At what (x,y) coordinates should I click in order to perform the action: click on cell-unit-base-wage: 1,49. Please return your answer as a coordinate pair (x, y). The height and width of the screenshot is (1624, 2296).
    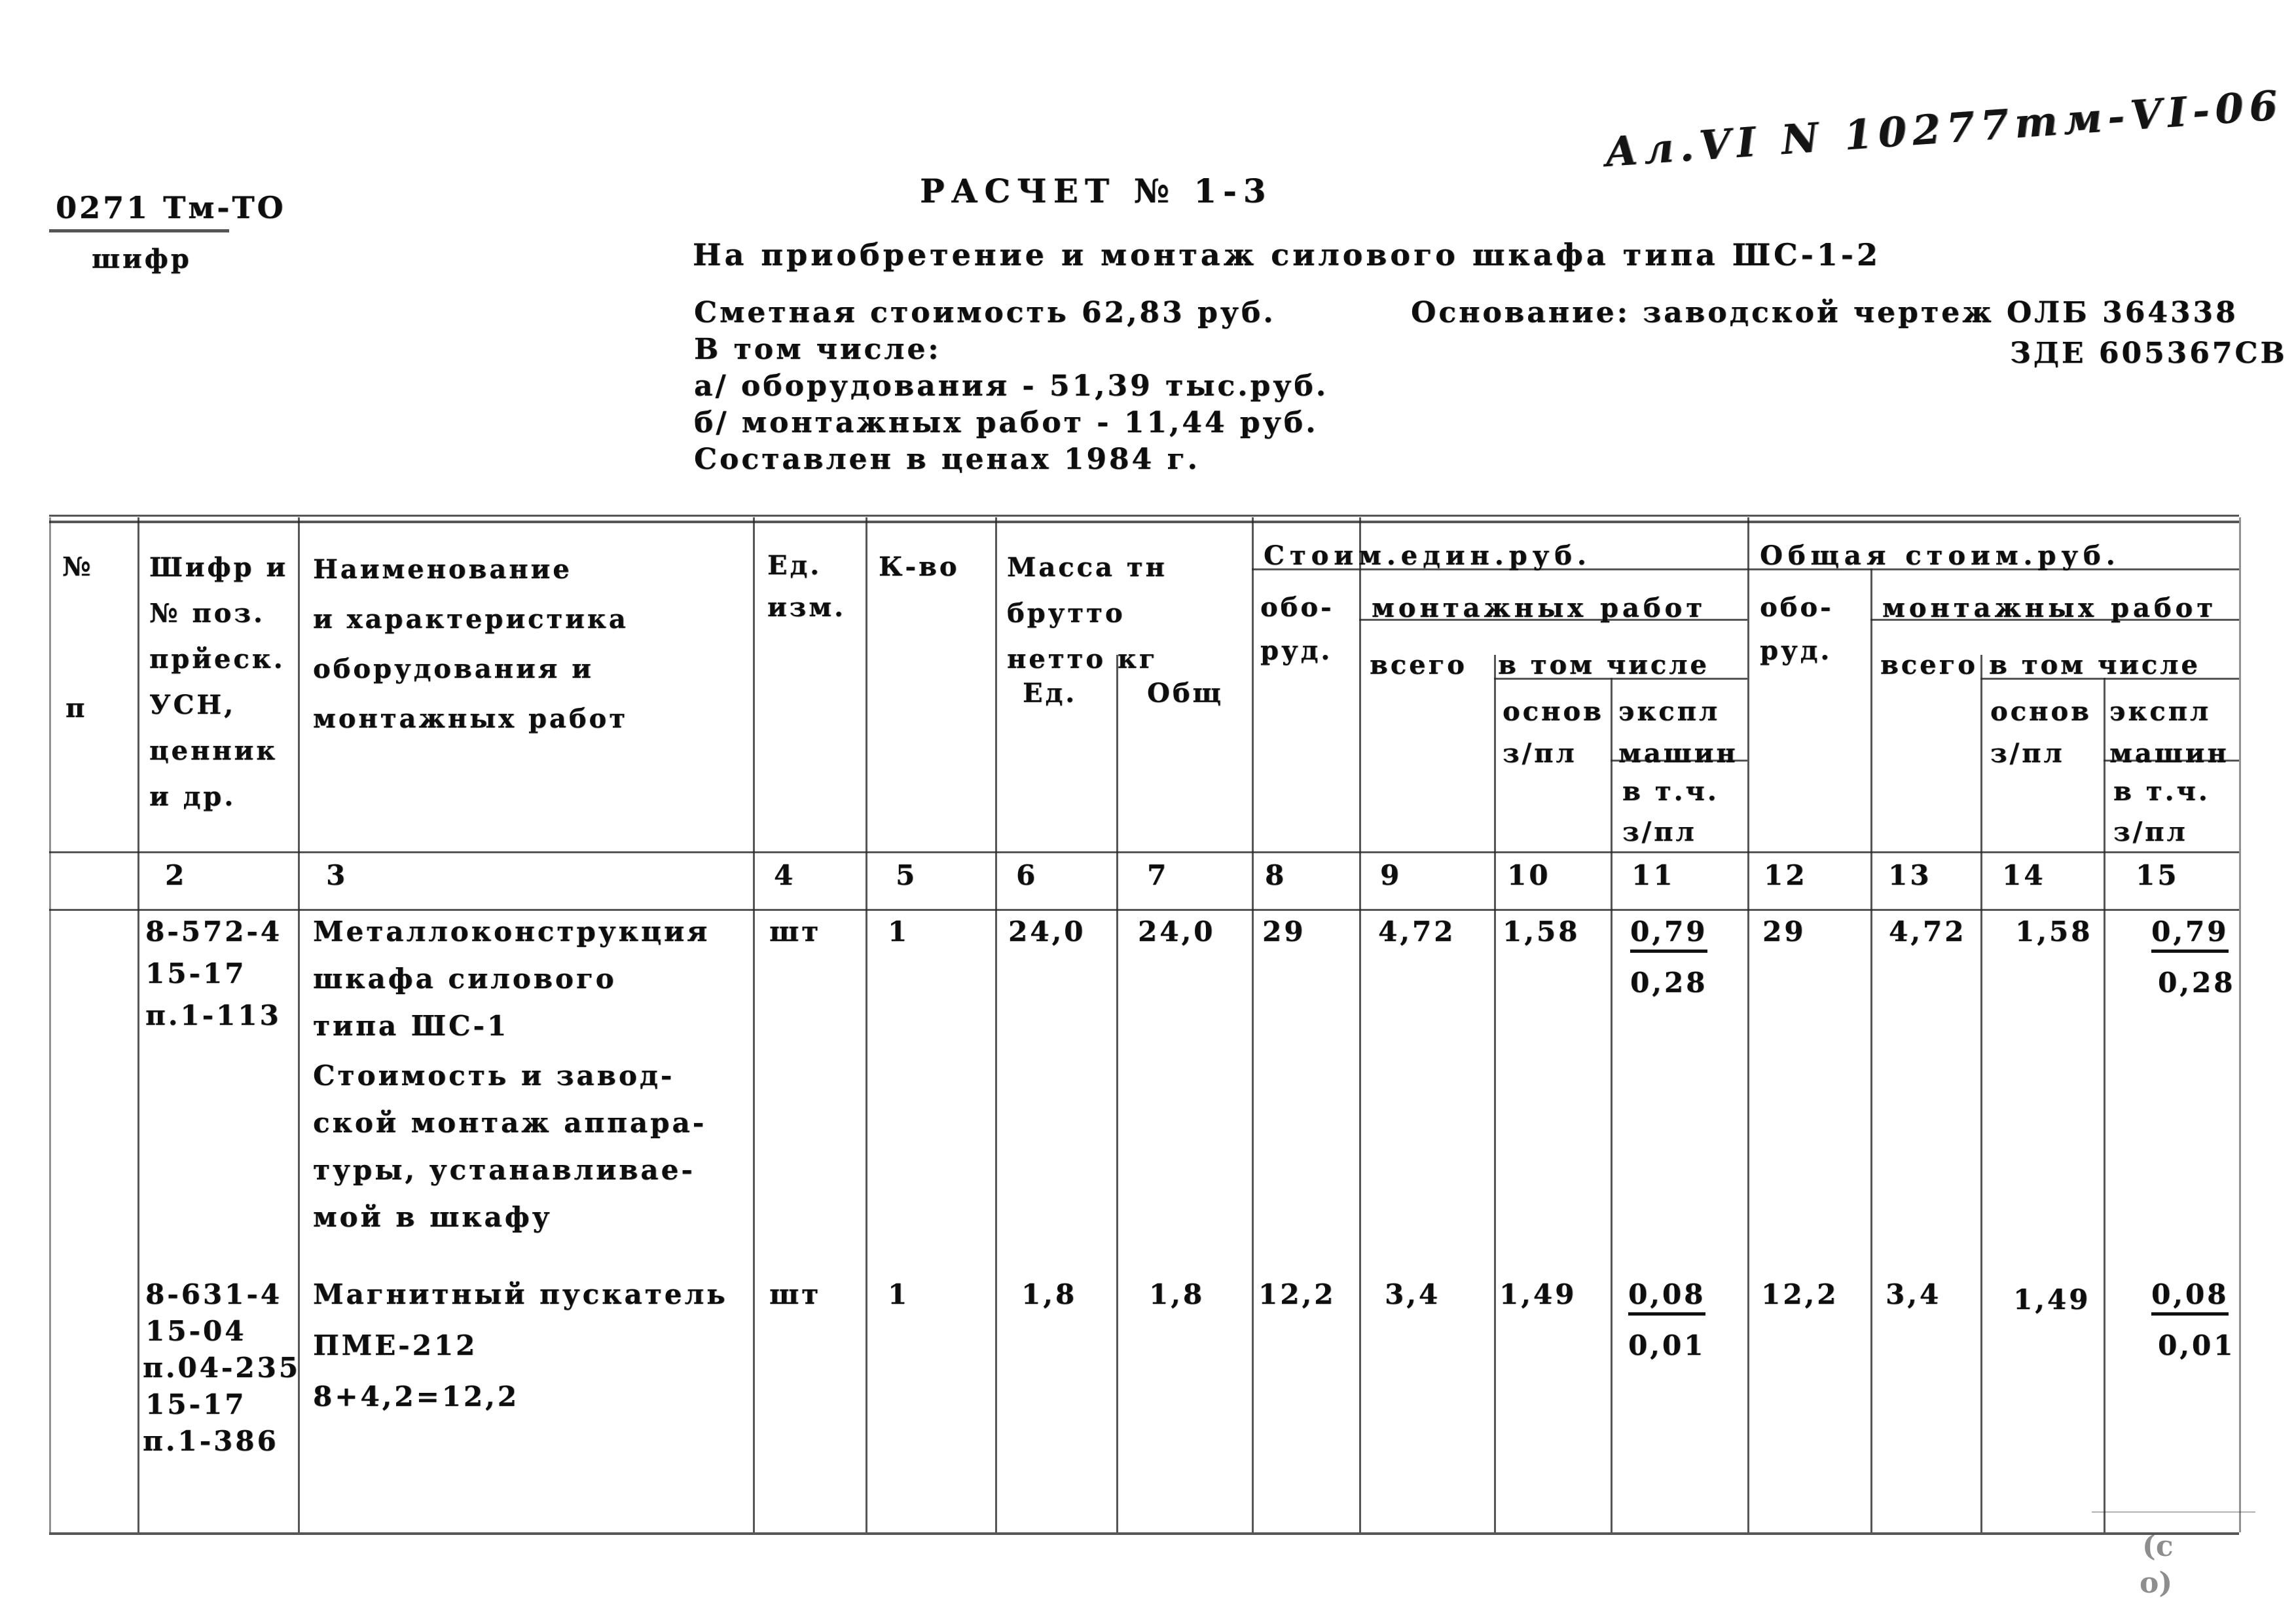
    Looking at the image, I should click on (1538, 1294).